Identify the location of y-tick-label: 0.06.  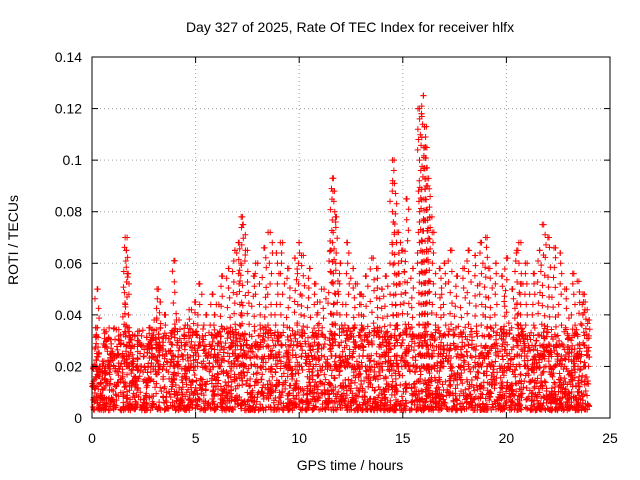
(68, 263).